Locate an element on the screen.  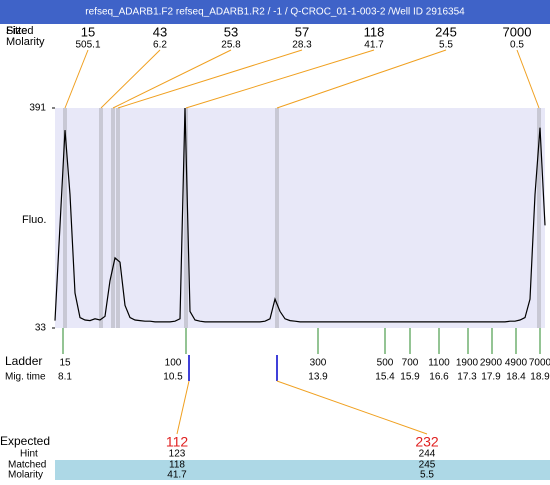
peak-molarity: 0.5 is located at coordinates (517, 45).